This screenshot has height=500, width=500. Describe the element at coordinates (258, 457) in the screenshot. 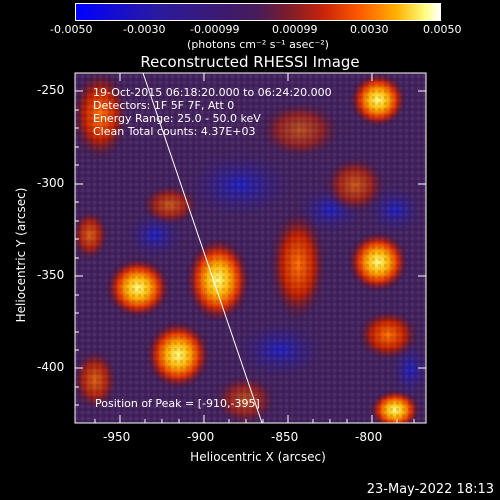

I see `x-axis-label: Heliocentric X (arcsec)` at that location.